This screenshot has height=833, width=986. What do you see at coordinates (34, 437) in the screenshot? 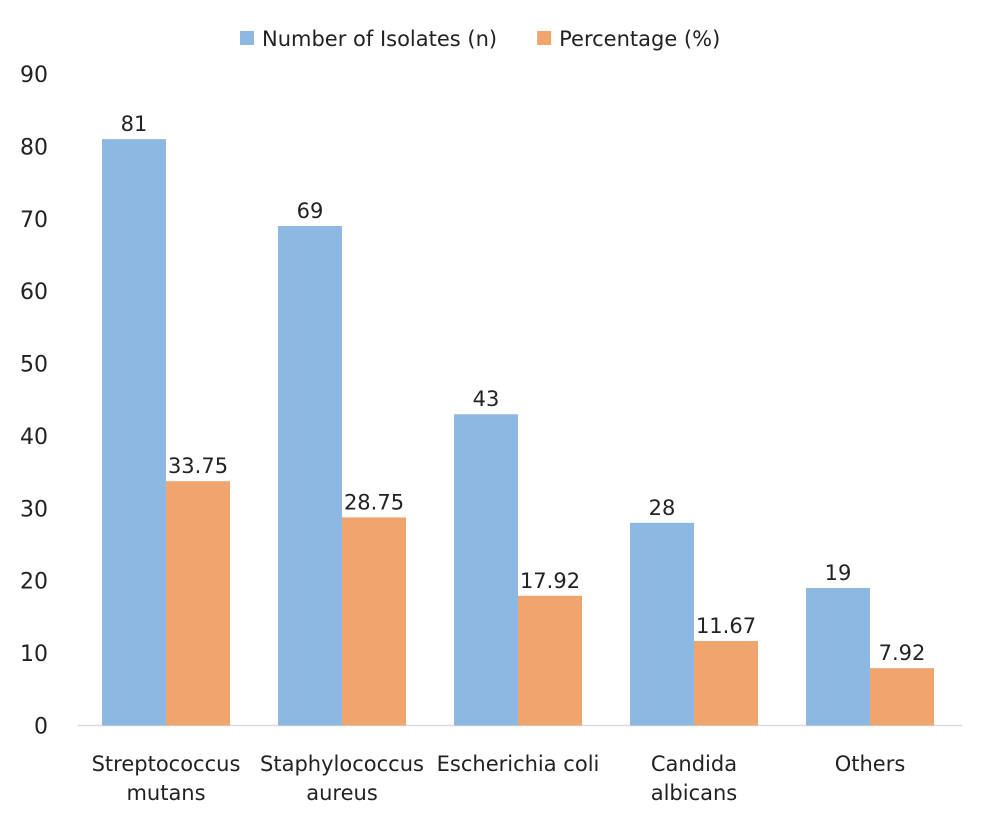
I see `y-tick-label: 40` at bounding box center [34, 437].